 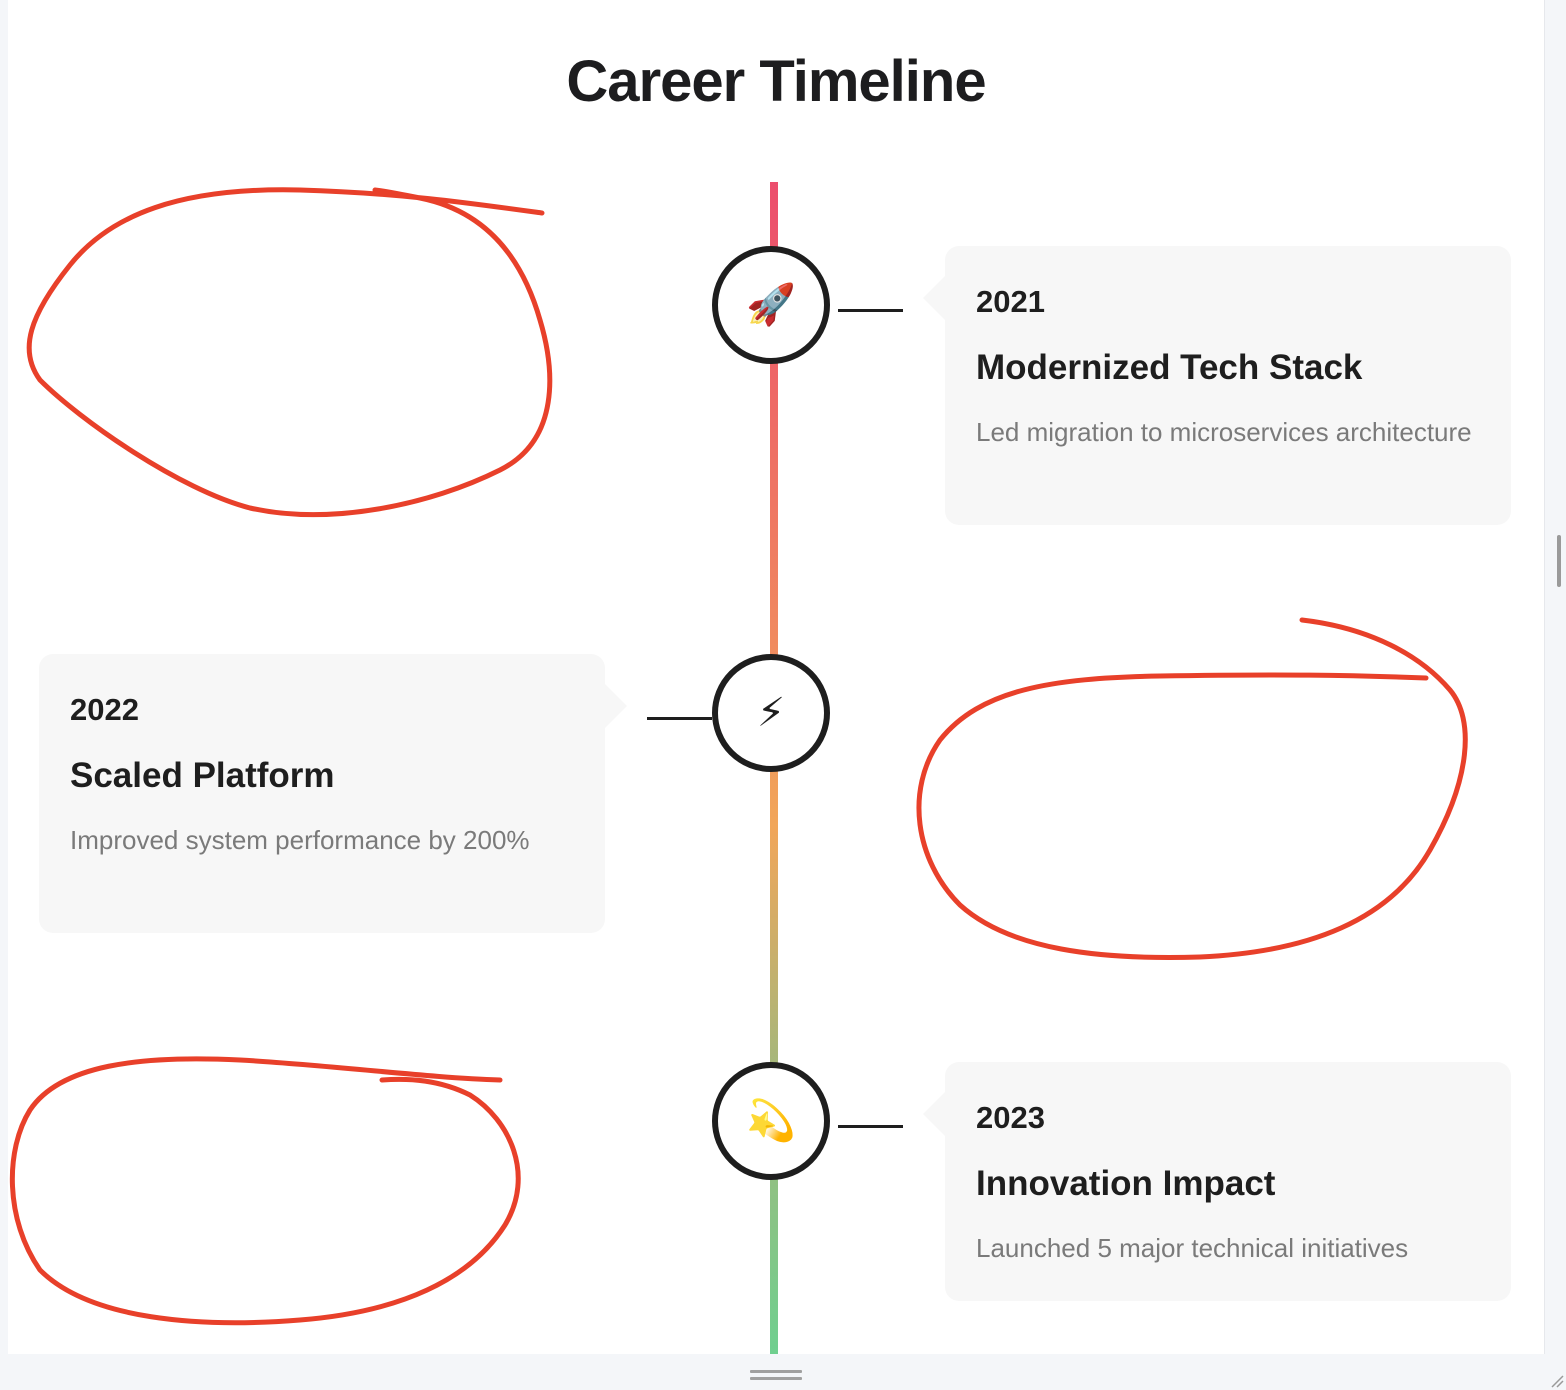 What do you see at coordinates (202, 775) in the screenshot?
I see `card-heading: Scaled Platform` at bounding box center [202, 775].